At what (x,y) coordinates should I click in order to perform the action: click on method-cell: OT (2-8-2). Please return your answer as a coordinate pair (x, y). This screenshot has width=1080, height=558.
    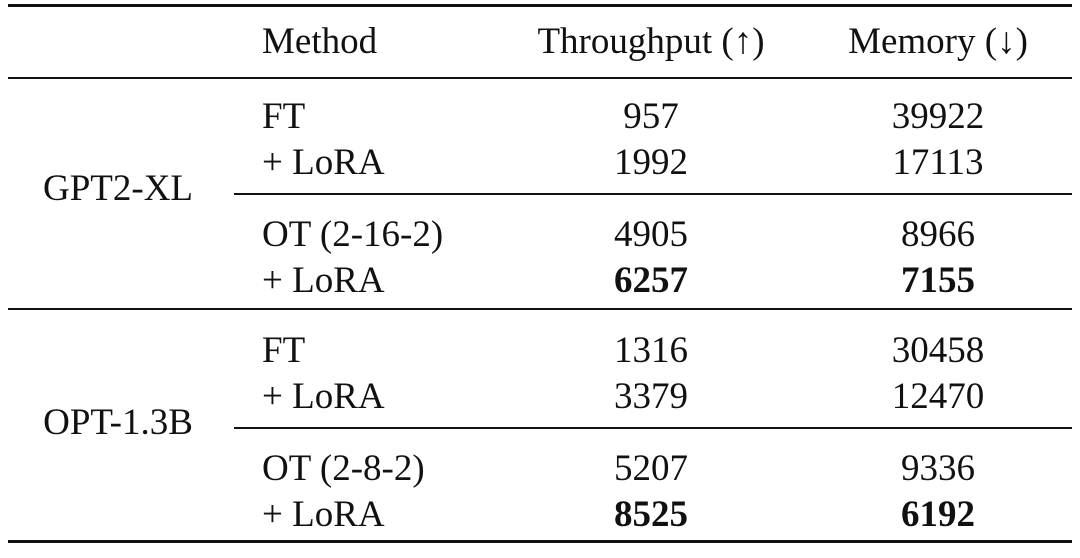
    Looking at the image, I should click on (343, 468).